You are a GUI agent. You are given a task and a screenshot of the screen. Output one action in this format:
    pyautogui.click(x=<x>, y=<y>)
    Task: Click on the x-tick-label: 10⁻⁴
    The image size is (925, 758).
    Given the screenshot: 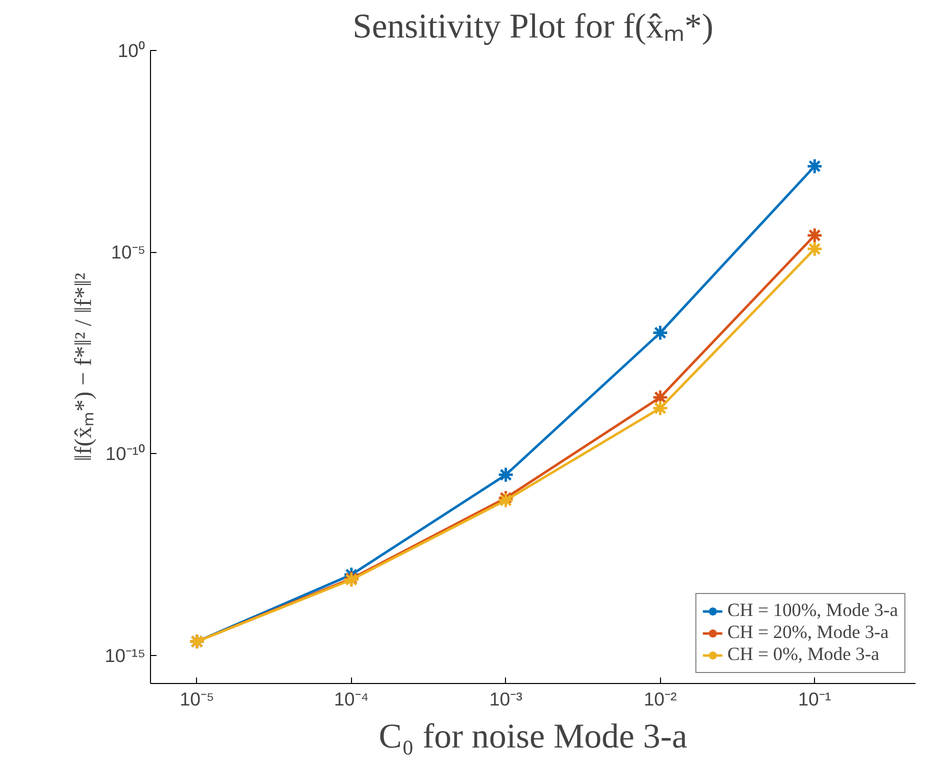 What is the action you would take?
    pyautogui.click(x=351, y=699)
    